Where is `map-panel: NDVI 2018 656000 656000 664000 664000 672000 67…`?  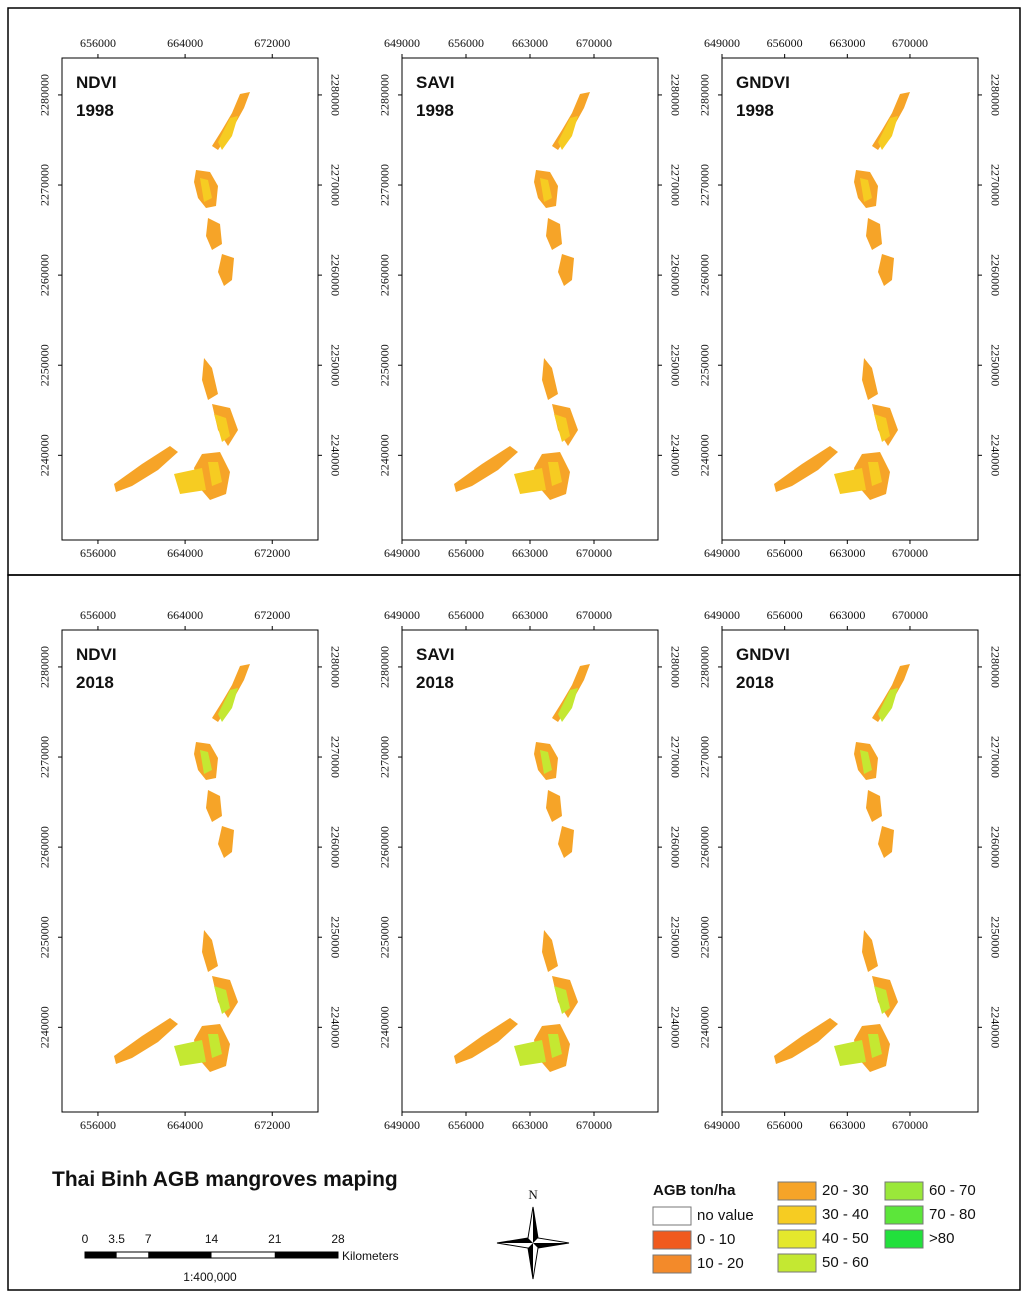 map-panel: NDVI 2018 656000 656000 664000 664000 672000 67… is located at coordinates (190, 870).